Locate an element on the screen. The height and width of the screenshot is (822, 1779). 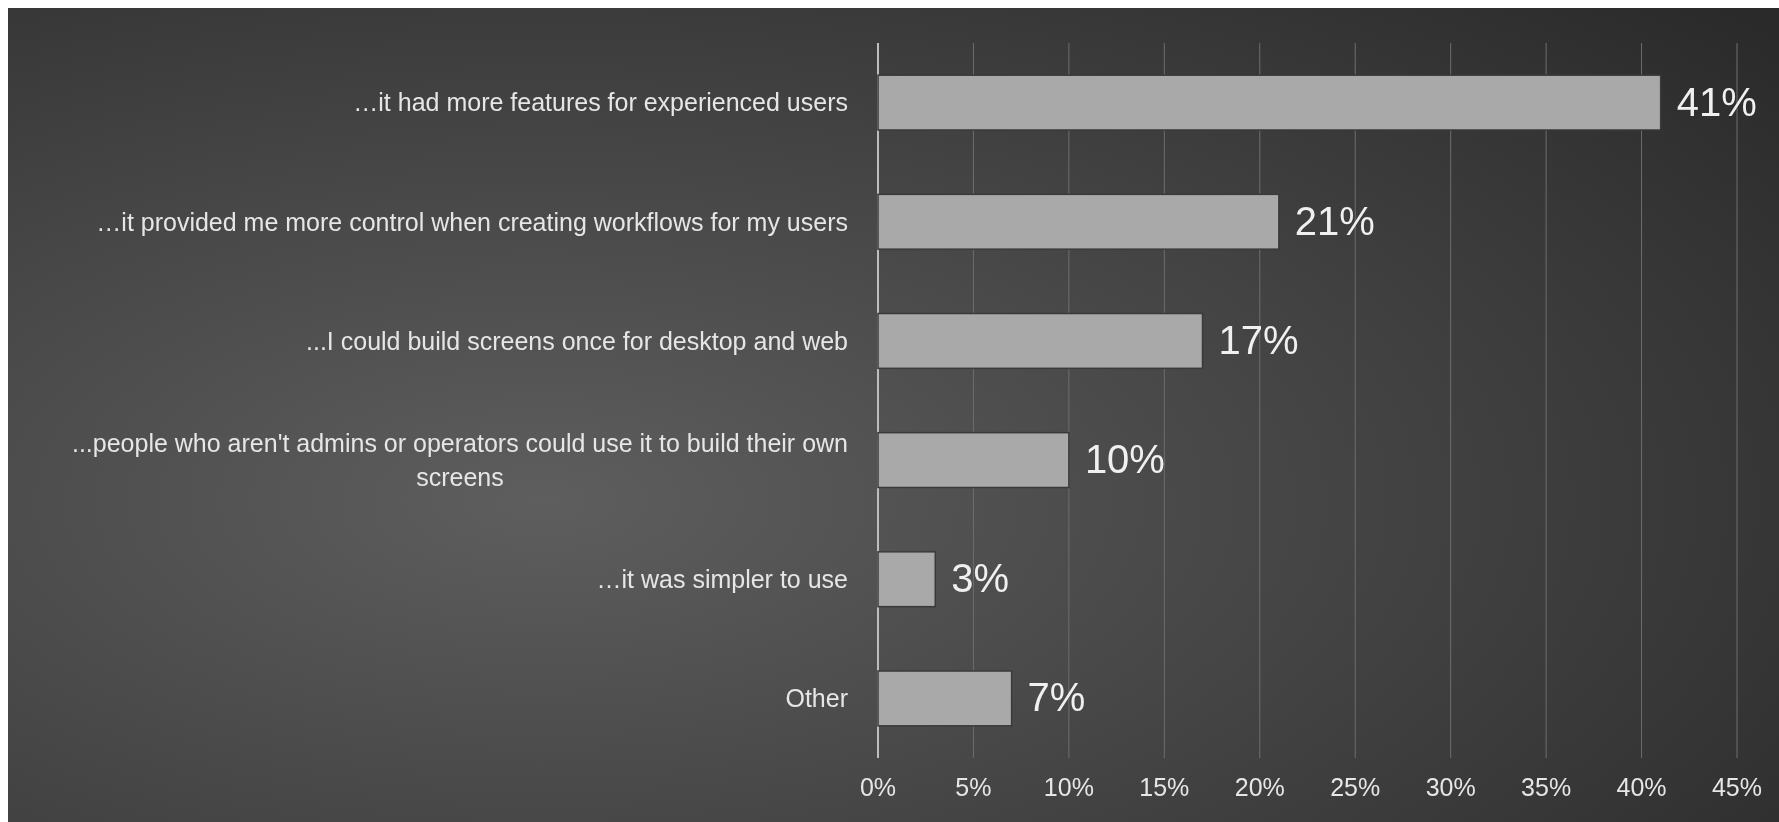
y-tick-label: …it had more features for experienced users is located at coordinates (601, 102).